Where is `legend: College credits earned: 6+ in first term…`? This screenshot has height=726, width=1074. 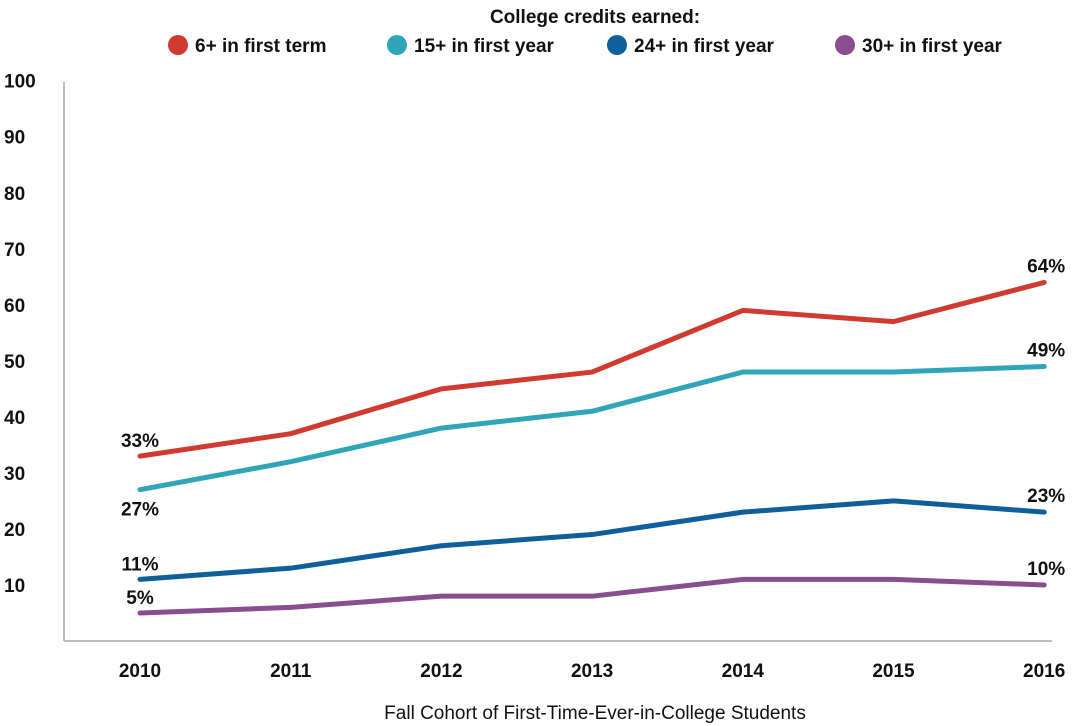 legend: College credits earned: 6+ in first term… is located at coordinates (585, 32).